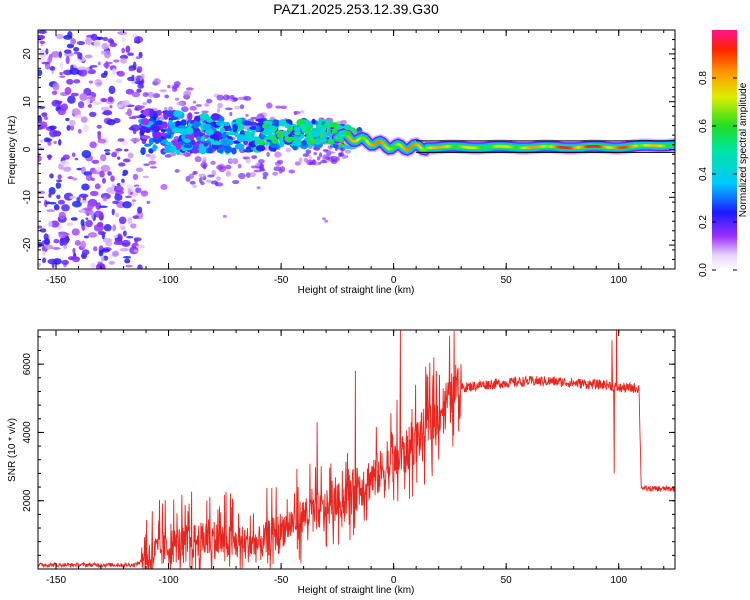 The image size is (750, 600). What do you see at coordinates (356, 9) in the screenshot?
I see `figure-title: PAZ1.2025.253.12.39.G30` at bounding box center [356, 9].